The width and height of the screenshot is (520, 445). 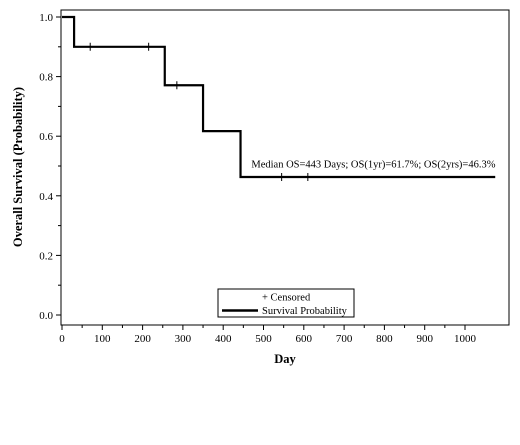 What do you see at coordinates (142, 339) in the screenshot?
I see `x-tick-label: 200` at bounding box center [142, 339].